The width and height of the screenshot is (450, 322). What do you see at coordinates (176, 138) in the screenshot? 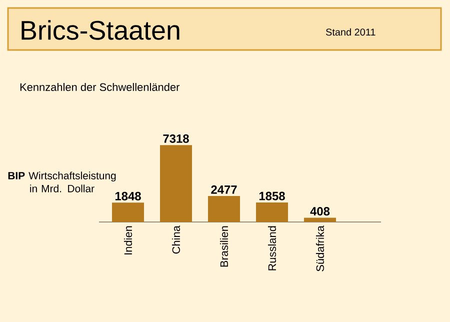
I see `data-label: 7318` at bounding box center [176, 138].